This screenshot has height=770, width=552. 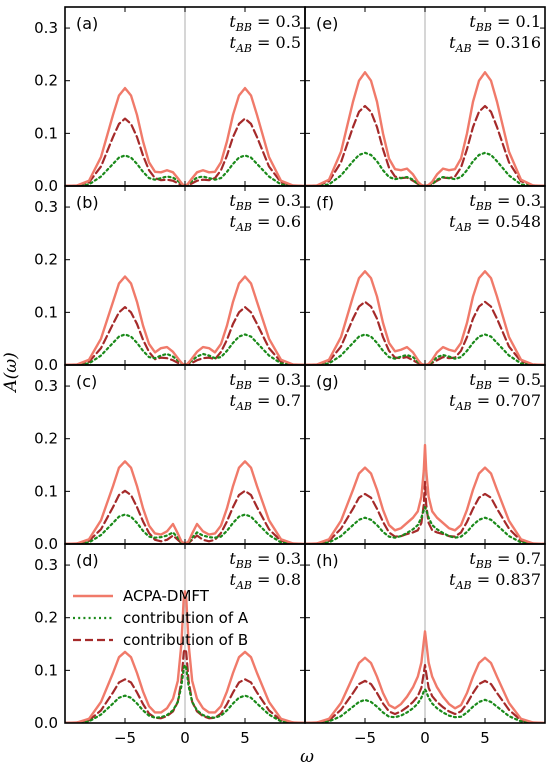 What do you see at coordinates (86, 381) in the screenshot?
I see `panel-label: (c)` at bounding box center [86, 381].